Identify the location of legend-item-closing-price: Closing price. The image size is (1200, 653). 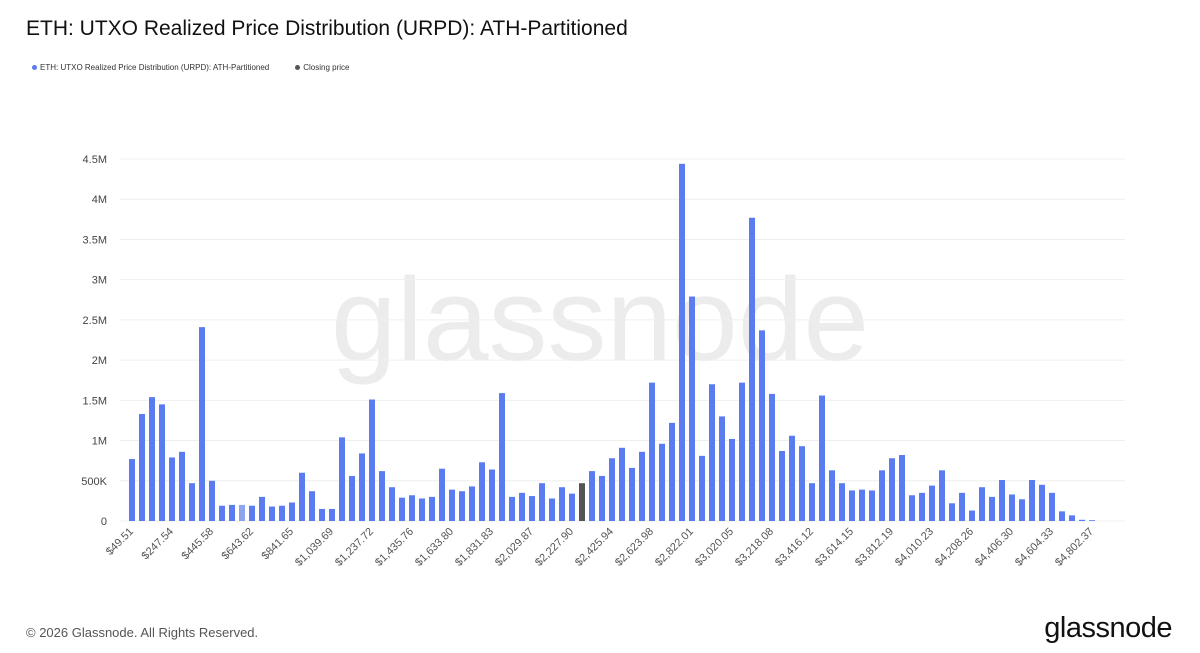
(322, 67).